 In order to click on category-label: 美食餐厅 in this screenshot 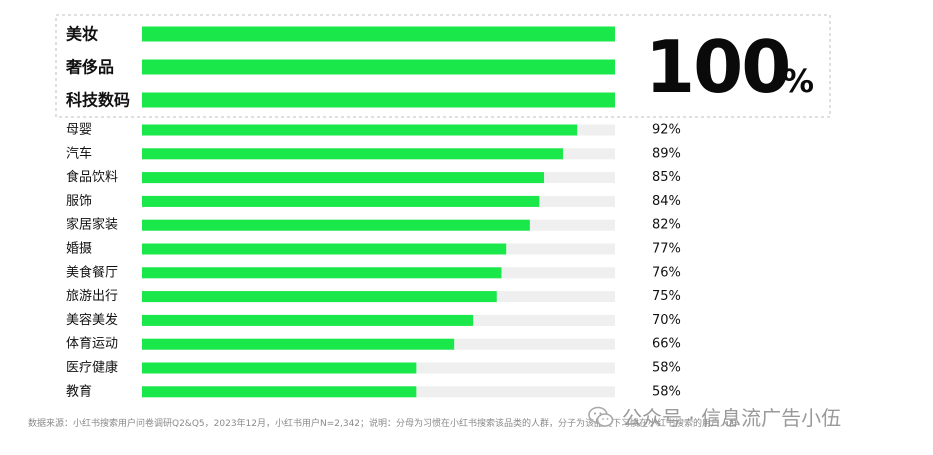, I will do `click(92, 272)`.